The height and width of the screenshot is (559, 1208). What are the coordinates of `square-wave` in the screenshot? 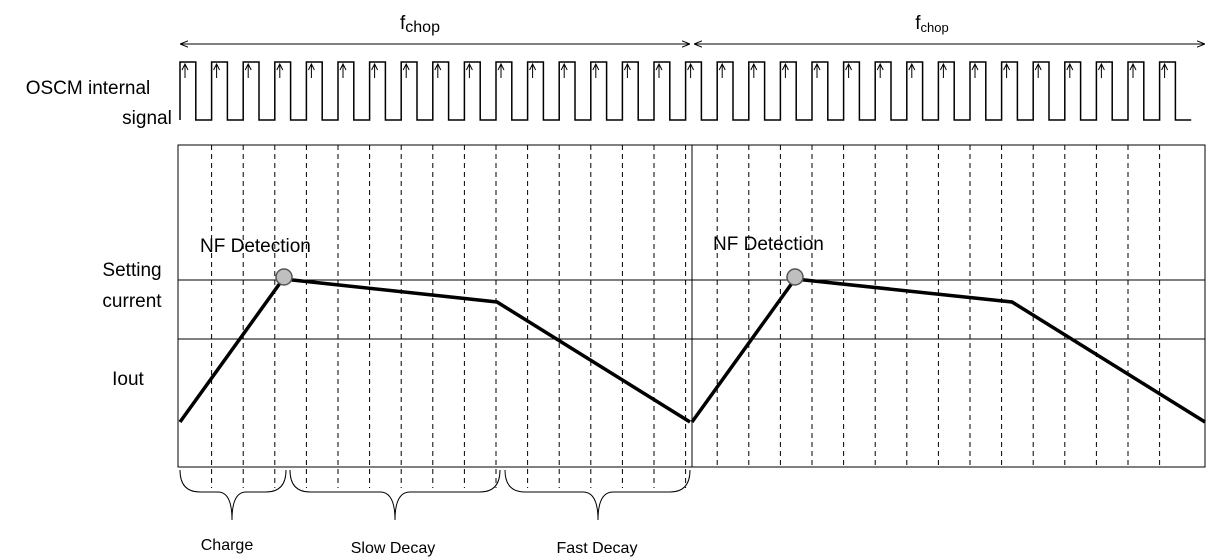 It's located at (685, 91).